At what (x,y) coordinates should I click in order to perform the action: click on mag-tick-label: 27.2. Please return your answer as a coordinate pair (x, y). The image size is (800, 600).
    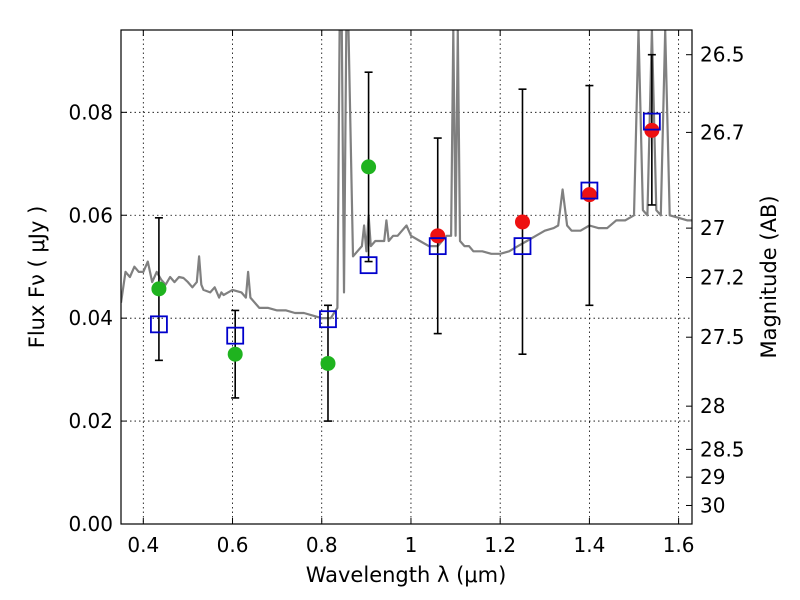
    Looking at the image, I should click on (722, 278).